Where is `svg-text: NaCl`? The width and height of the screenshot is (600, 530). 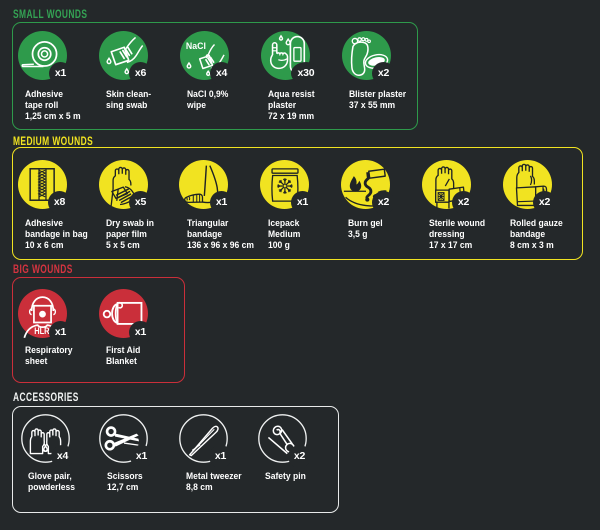
svg-text: NaCl is located at coordinates (196, 46).